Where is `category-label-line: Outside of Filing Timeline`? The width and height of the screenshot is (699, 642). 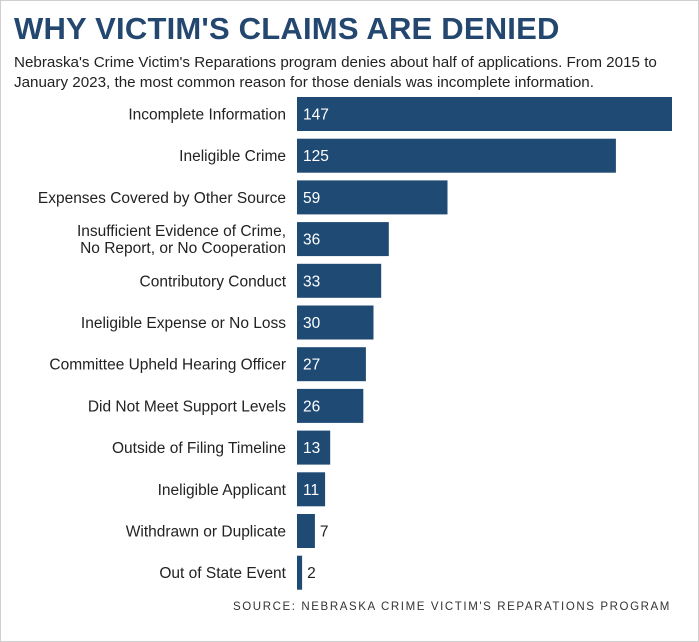 category-label-line: Outside of Filing Timeline is located at coordinates (199, 448).